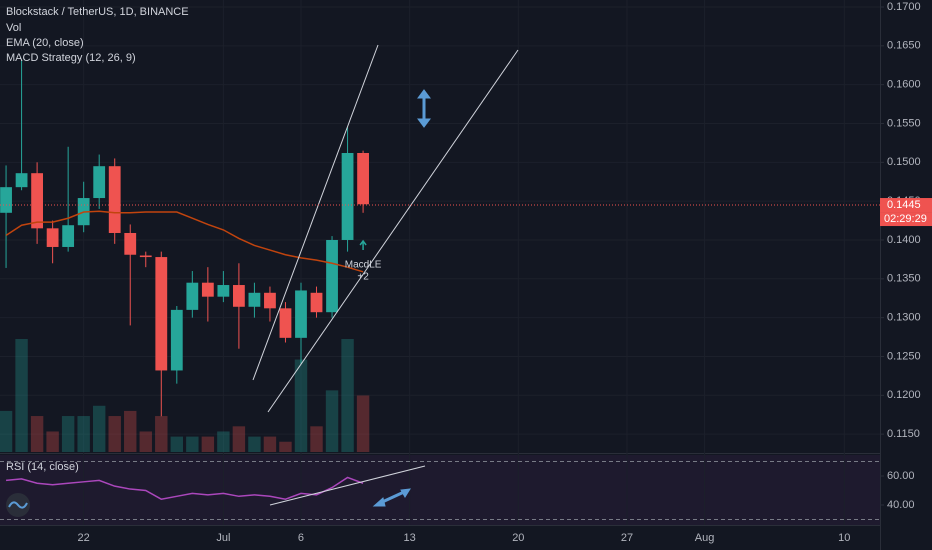 The image size is (932, 550). Describe the element at coordinates (45, 43) in the screenshot. I see `legend-ema: EMA (20, close)` at that location.